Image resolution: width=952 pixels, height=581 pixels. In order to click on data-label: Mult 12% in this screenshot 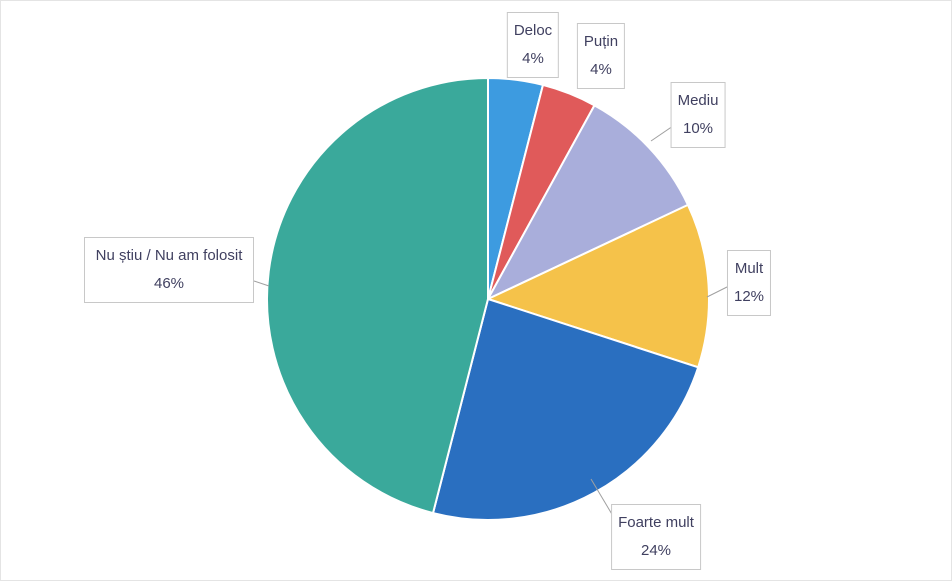, I will do `click(749, 283)`.